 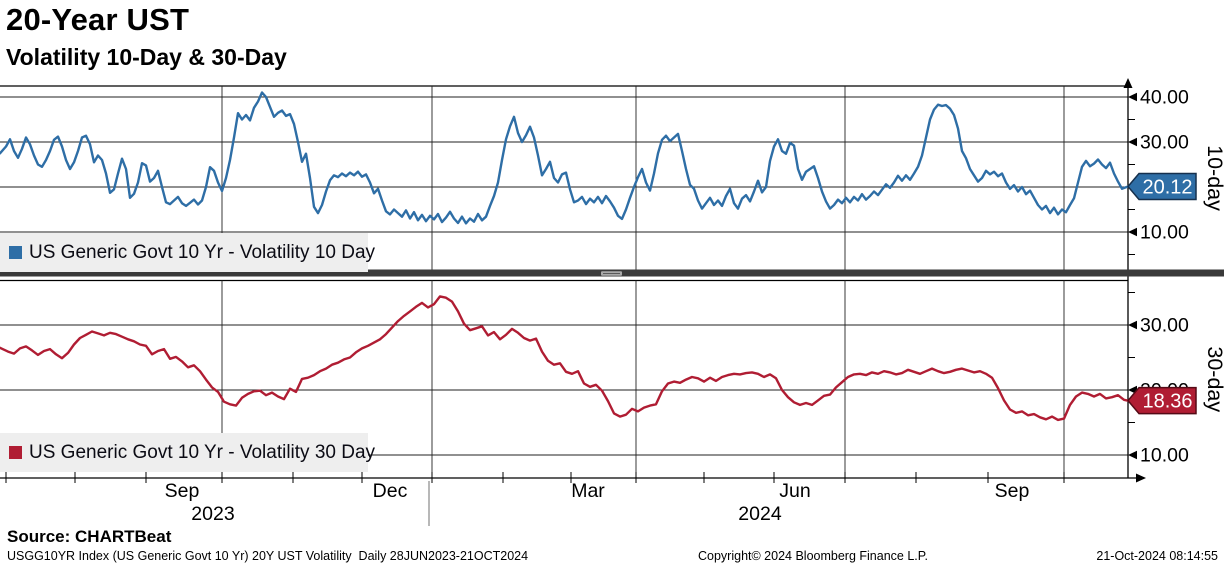 I want to click on svg-text: 2024, so click(x=760, y=514).